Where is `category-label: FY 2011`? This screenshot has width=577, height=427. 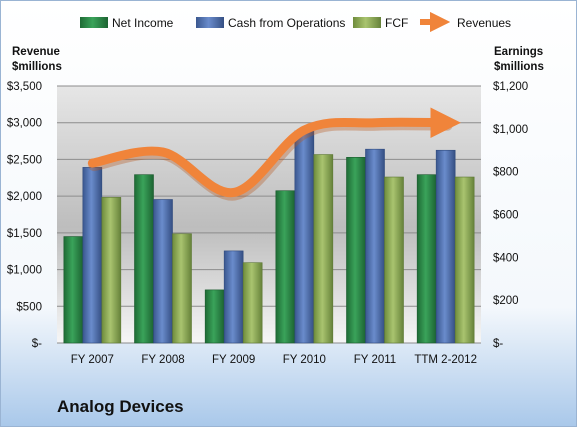 category-label: FY 2011 is located at coordinates (375, 360).